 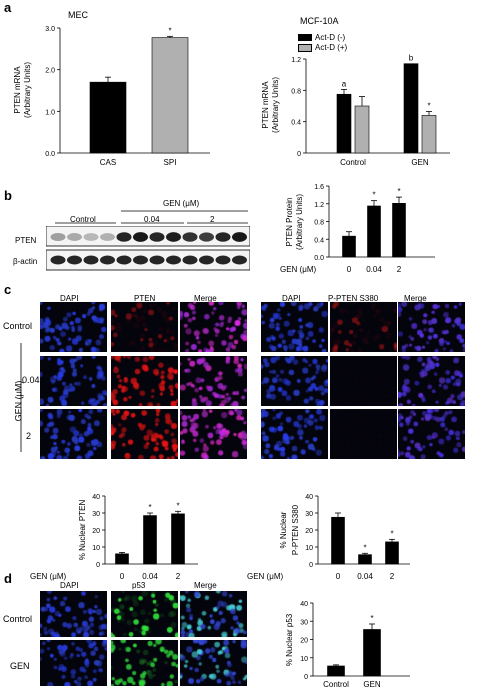 I want to click on bar-control-series1, so click(x=344, y=123).